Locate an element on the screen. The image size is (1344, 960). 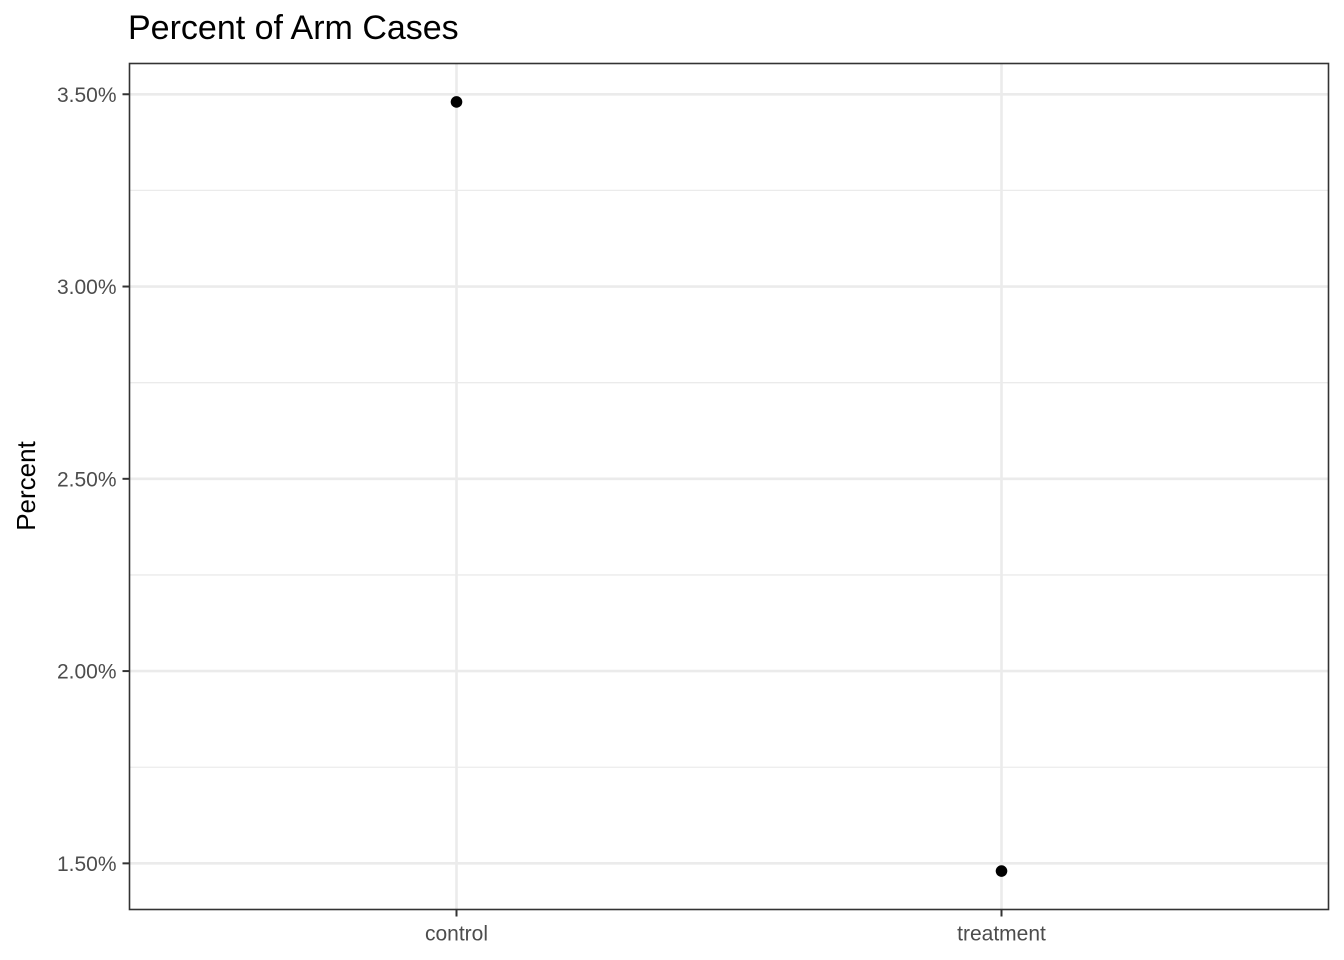
chart-title: Percent of Arm Cases is located at coordinates (293, 28).